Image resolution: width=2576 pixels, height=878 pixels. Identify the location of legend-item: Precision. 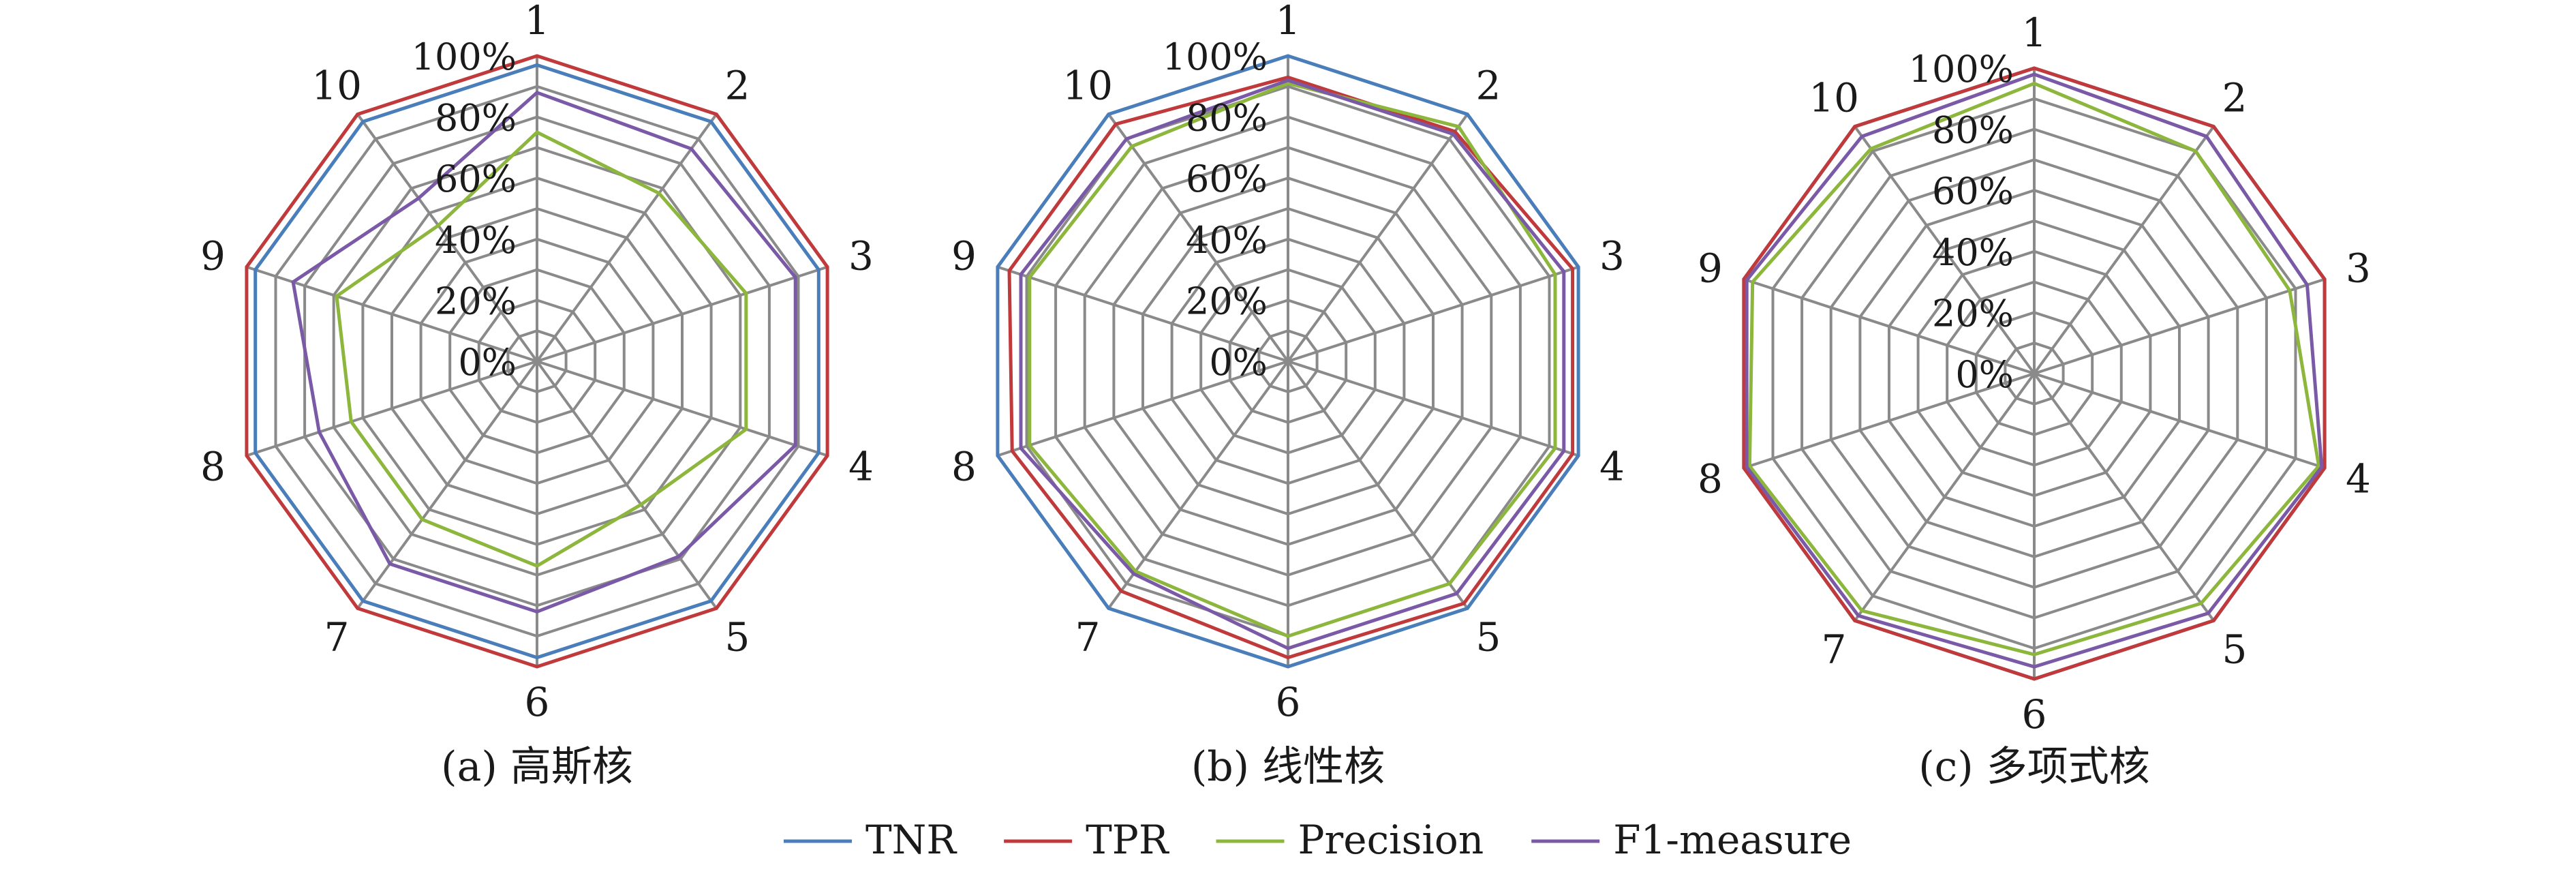
(1350, 840).